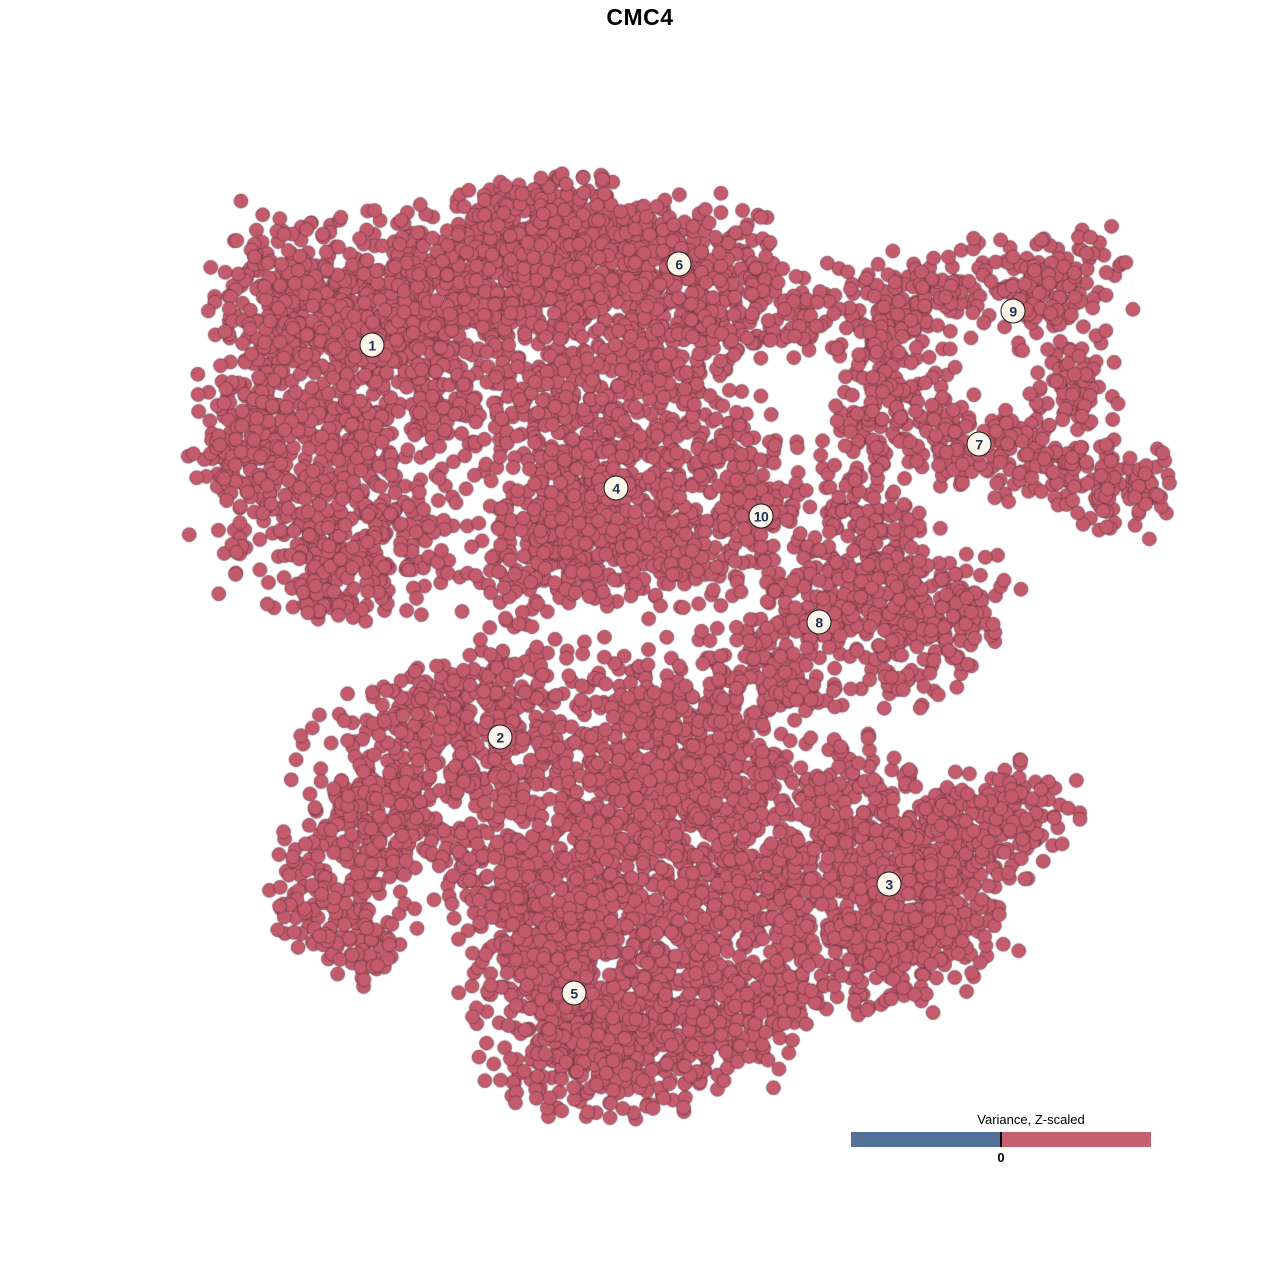 This screenshot has width=1280, height=1280. Describe the element at coordinates (1031, 1119) in the screenshot. I see `legend-title: Variance, Z-scaled` at that location.